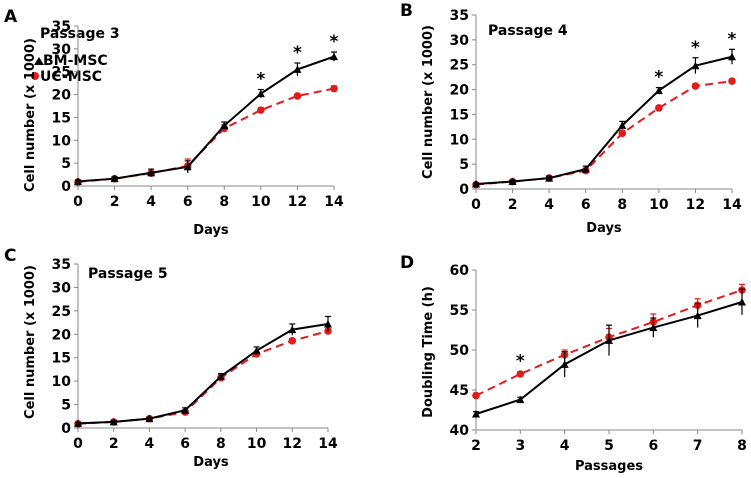 The height and width of the screenshot is (478, 751). I want to click on panel-c-title: Passage 5, so click(128, 274).